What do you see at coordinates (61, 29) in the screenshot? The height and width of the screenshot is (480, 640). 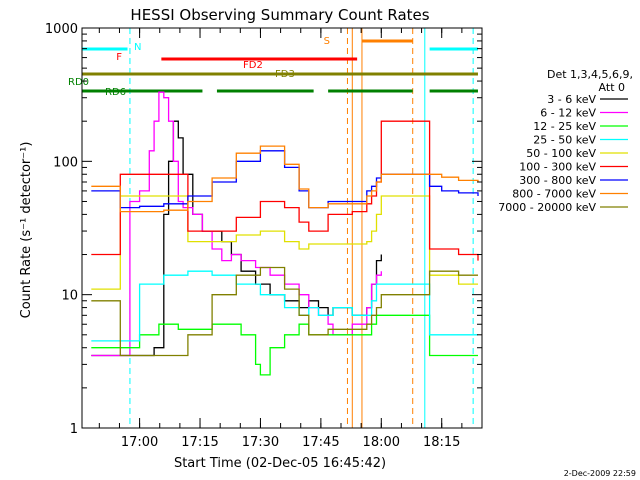 I see `y-tick-label: 1000` at bounding box center [61, 29].